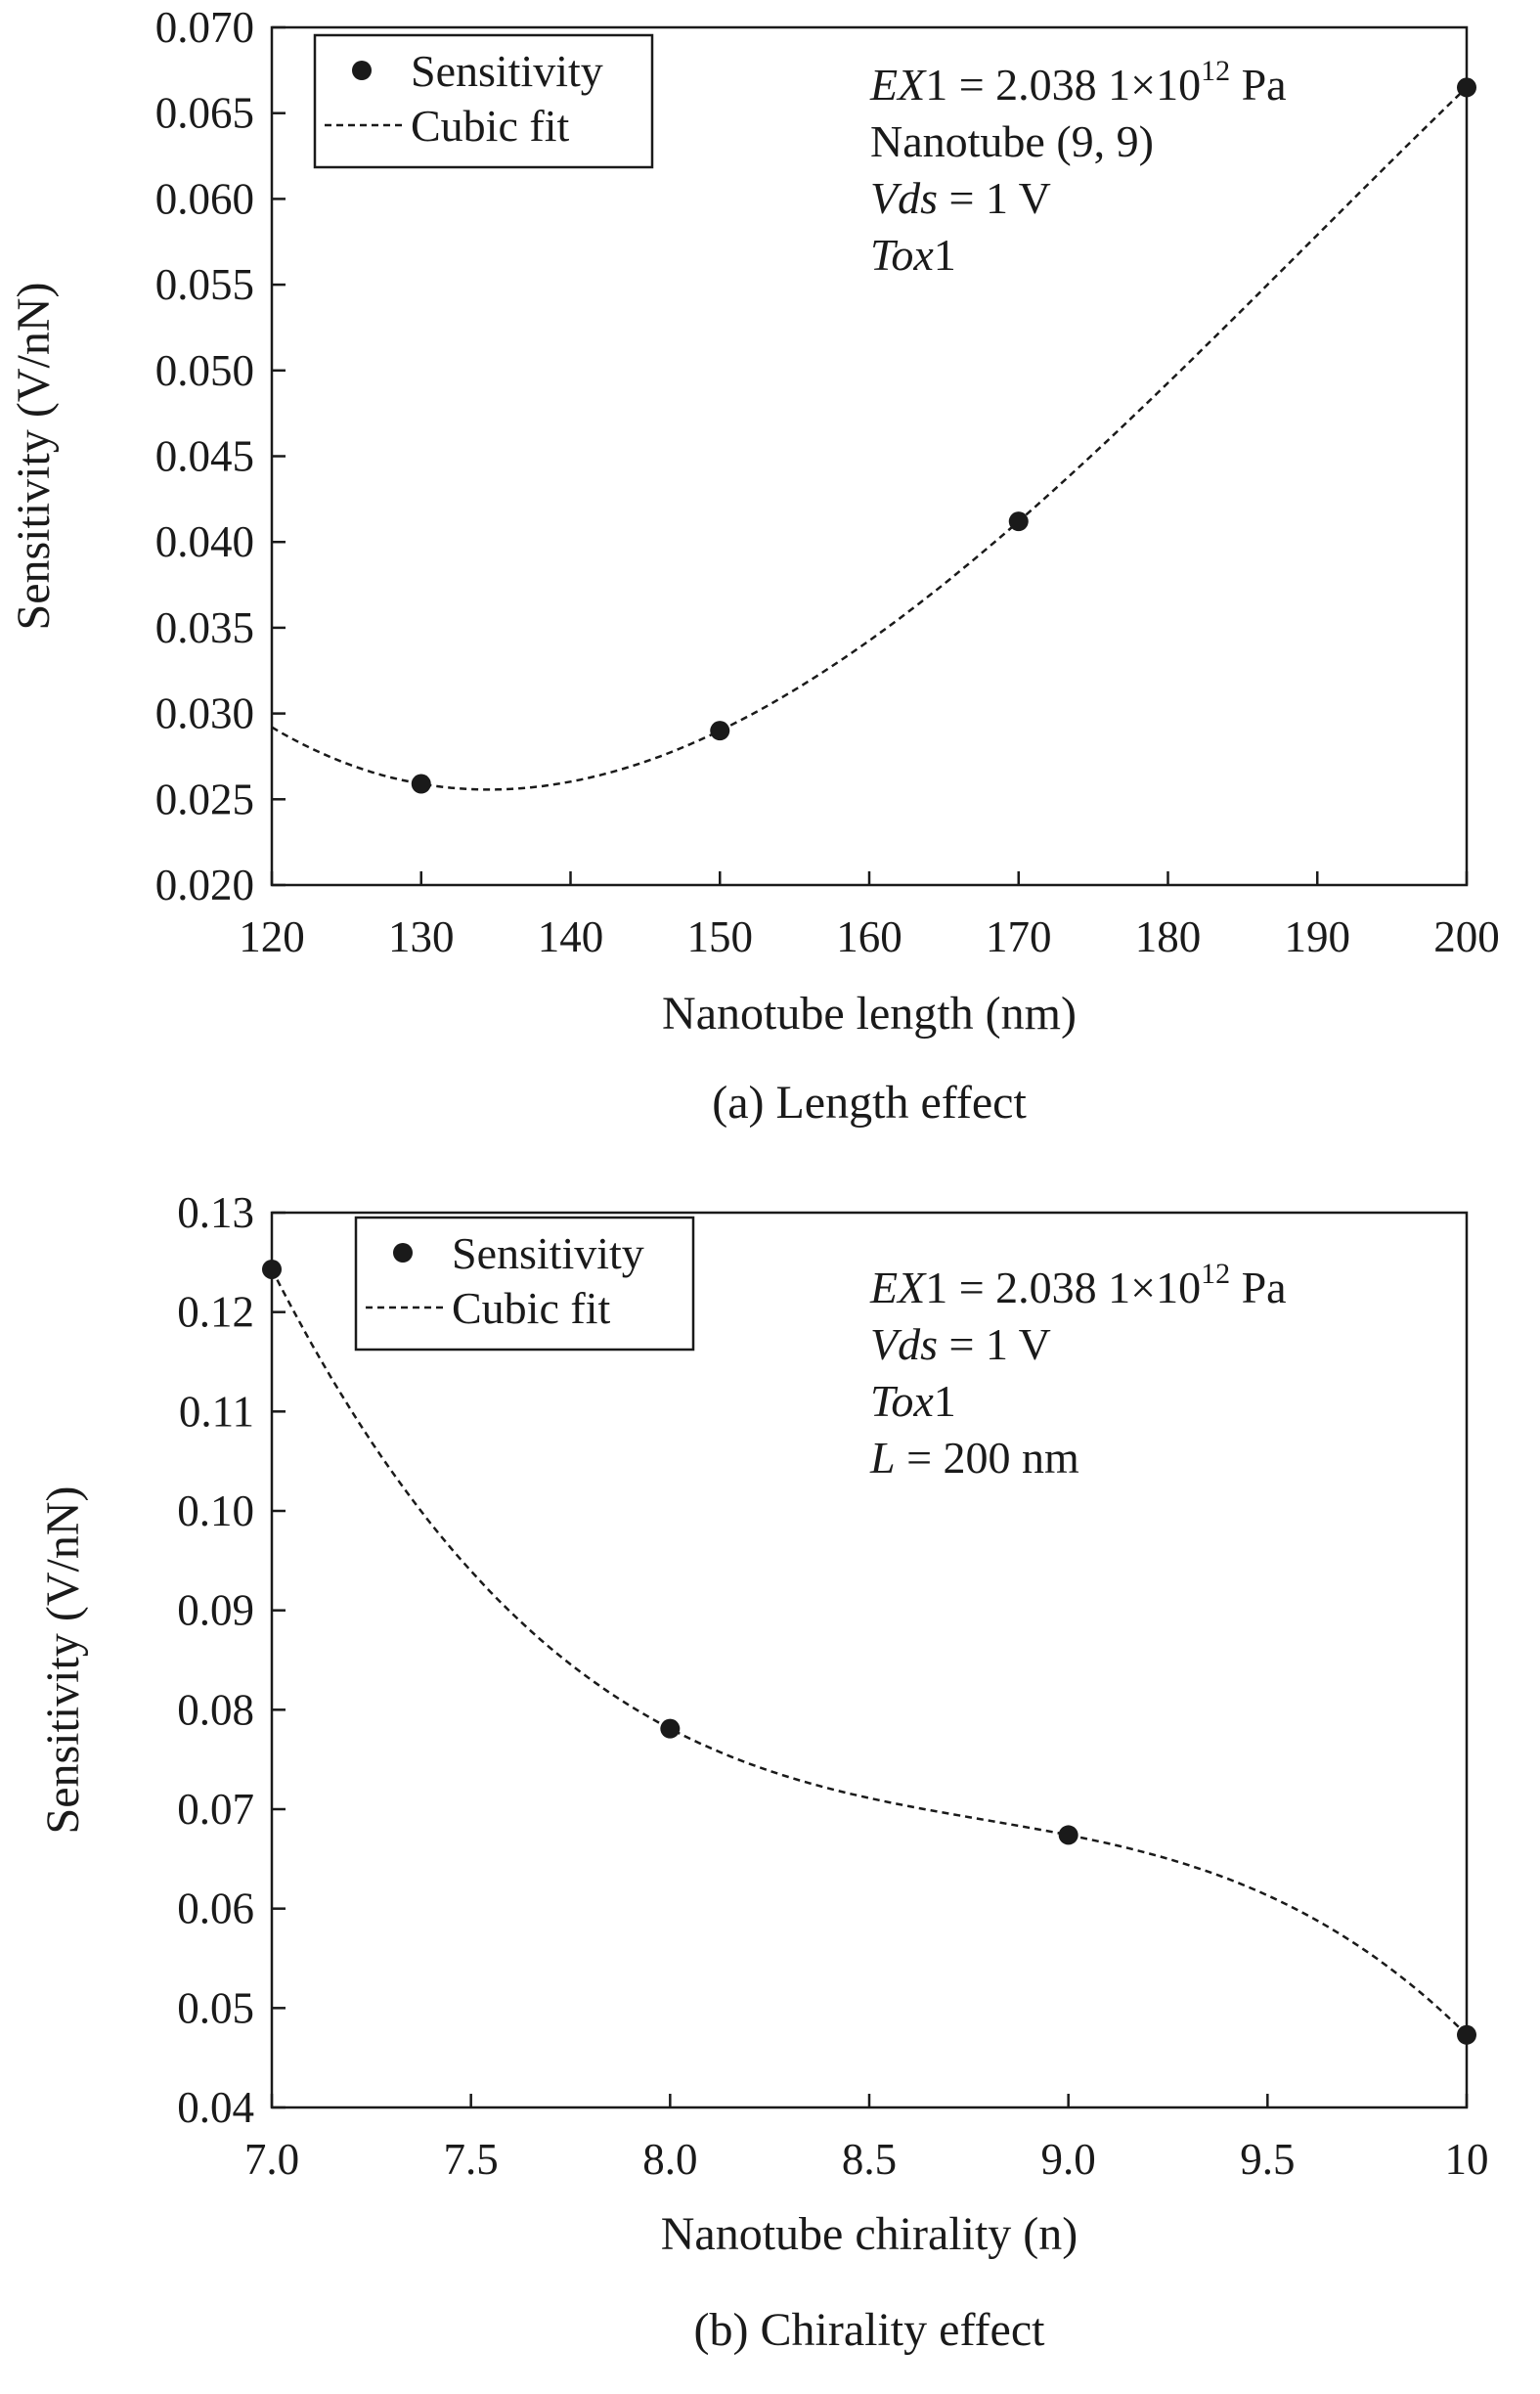 Image resolution: width=1540 pixels, height=2394 pixels. What do you see at coordinates (204, 541) in the screenshot?
I see `y-tick-label: 0.040` at bounding box center [204, 541].